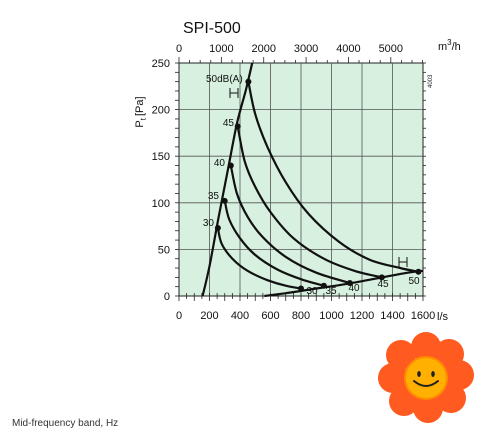 The height and width of the screenshot is (444, 493). I want to click on top-tick-label: 5000, so click(391, 49).